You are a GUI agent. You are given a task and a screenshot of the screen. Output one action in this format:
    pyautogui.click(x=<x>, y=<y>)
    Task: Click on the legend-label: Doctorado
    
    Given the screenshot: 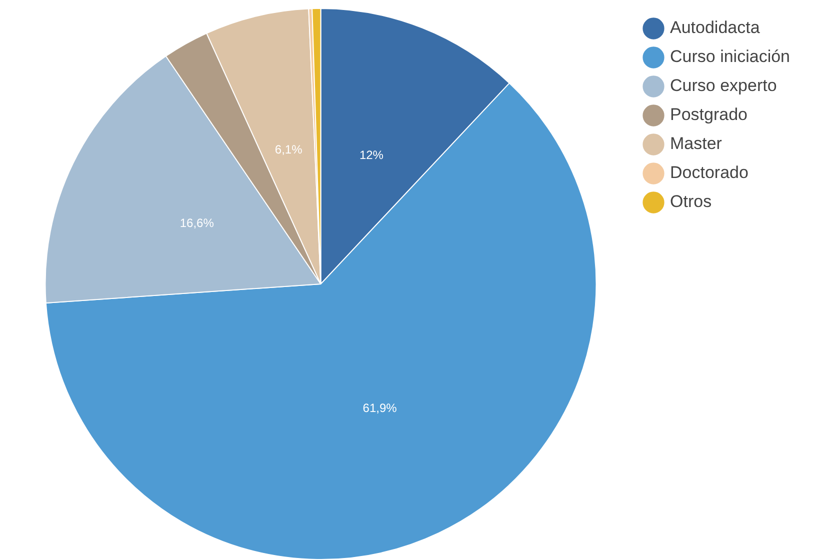 What is the action you would take?
    pyautogui.click(x=709, y=172)
    